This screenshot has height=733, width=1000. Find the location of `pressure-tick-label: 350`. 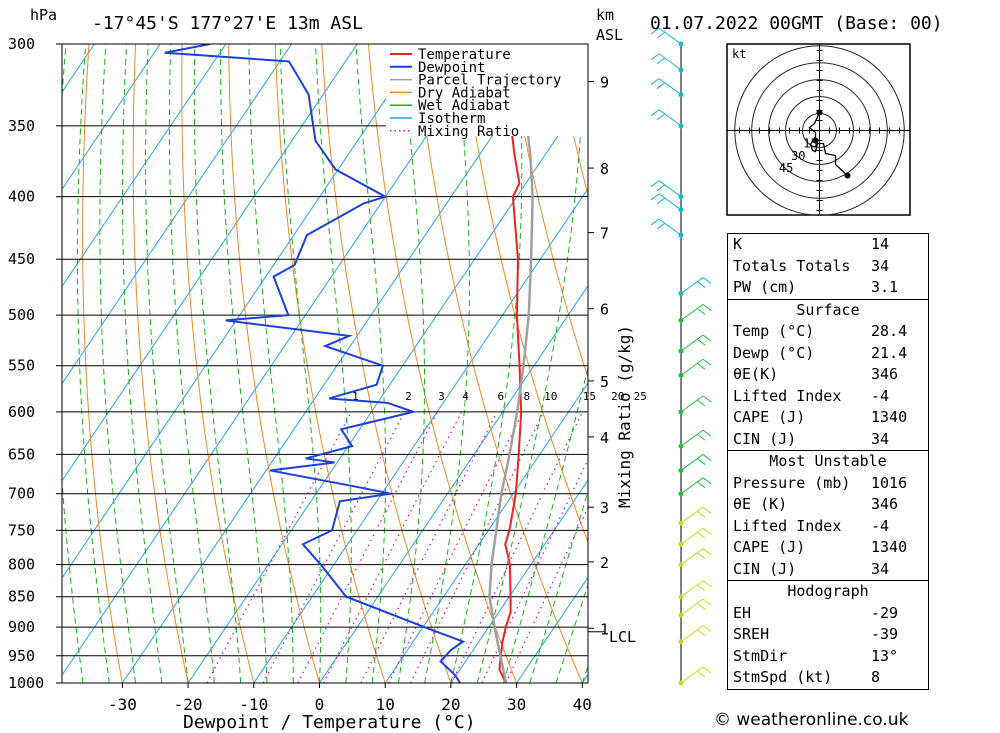

pressure-tick-label: 350 is located at coordinates (21, 126).